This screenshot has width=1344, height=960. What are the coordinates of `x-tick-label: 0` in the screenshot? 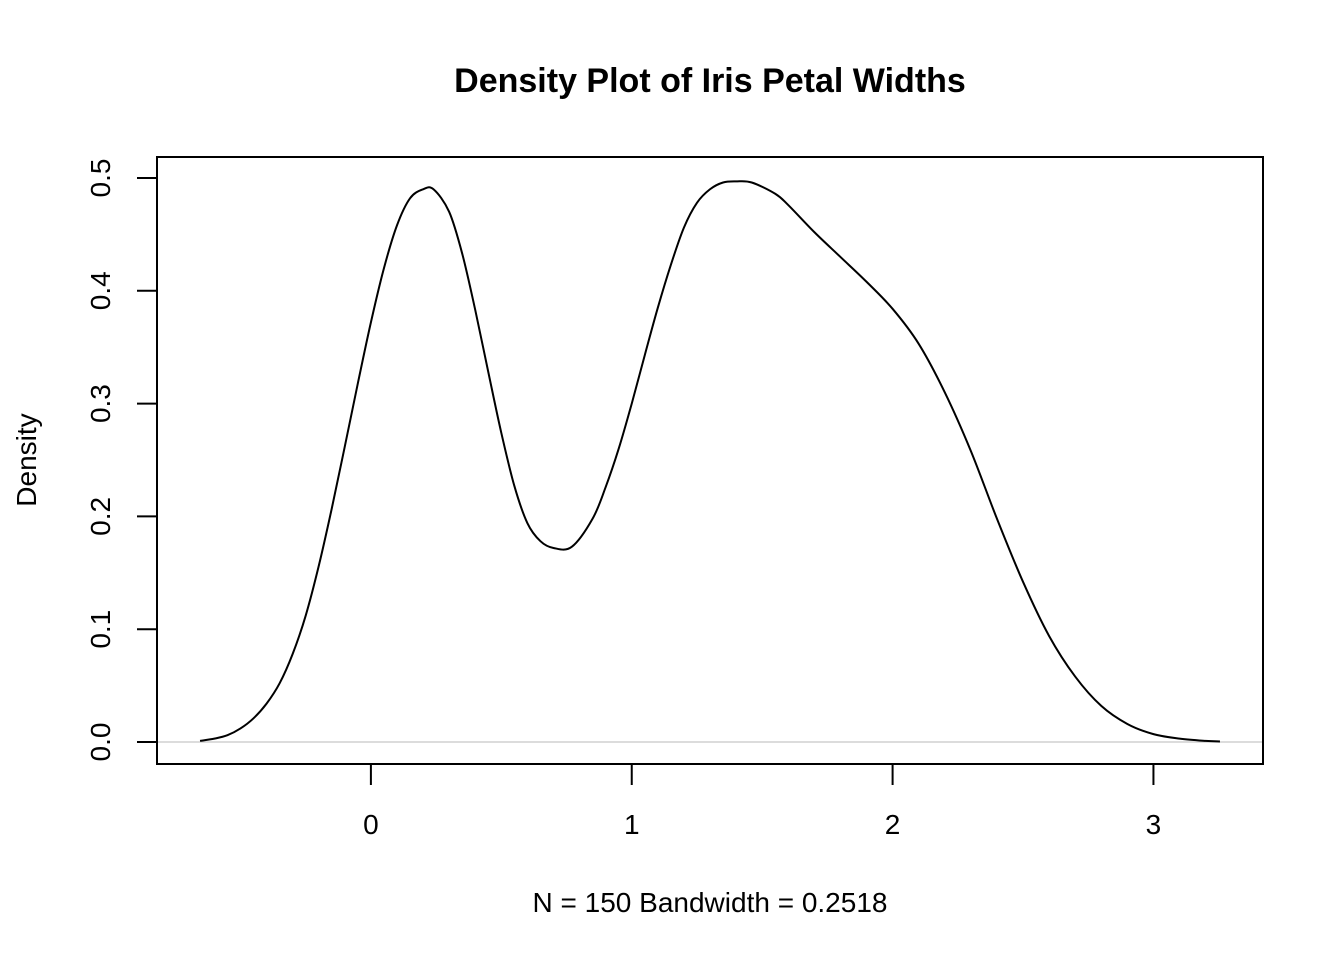 It's located at (371, 824).